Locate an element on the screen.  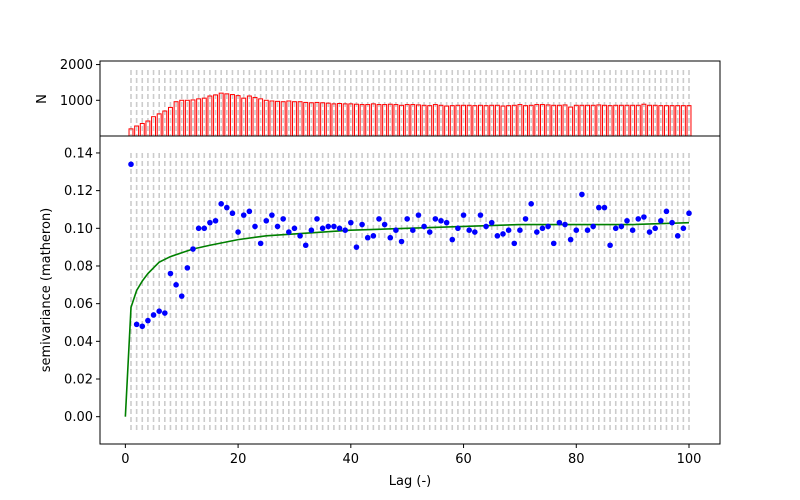
main-y-tick-label: 0.12 is located at coordinates (78, 191).